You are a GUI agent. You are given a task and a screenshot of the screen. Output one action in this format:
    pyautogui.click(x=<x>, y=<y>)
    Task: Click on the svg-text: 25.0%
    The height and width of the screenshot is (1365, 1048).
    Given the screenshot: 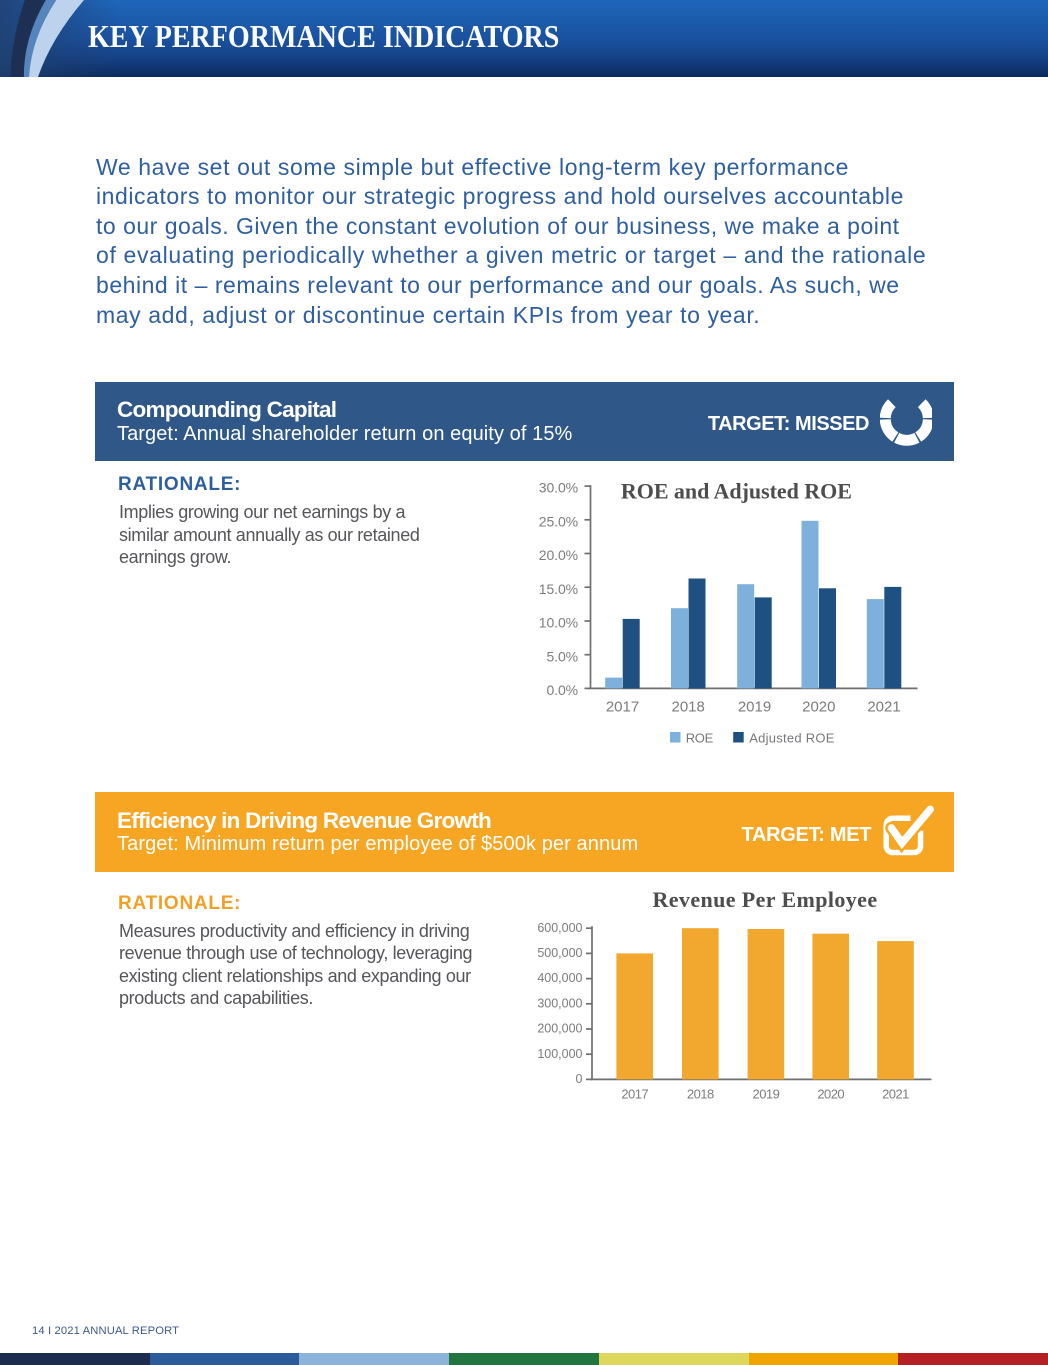 What is the action you would take?
    pyautogui.click(x=558, y=521)
    